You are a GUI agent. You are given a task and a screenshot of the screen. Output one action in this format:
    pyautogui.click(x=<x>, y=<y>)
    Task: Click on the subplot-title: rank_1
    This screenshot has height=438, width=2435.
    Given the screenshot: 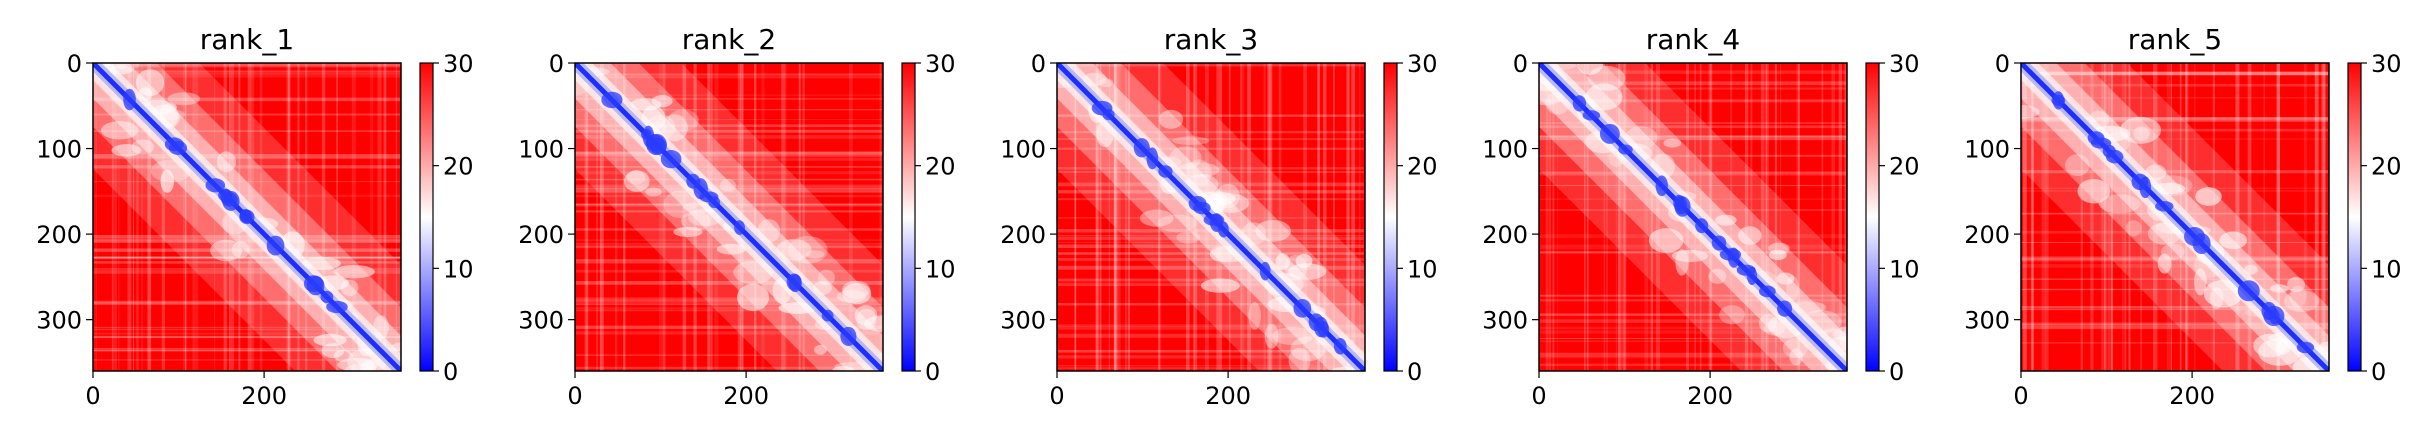 What is the action you would take?
    pyautogui.click(x=247, y=39)
    